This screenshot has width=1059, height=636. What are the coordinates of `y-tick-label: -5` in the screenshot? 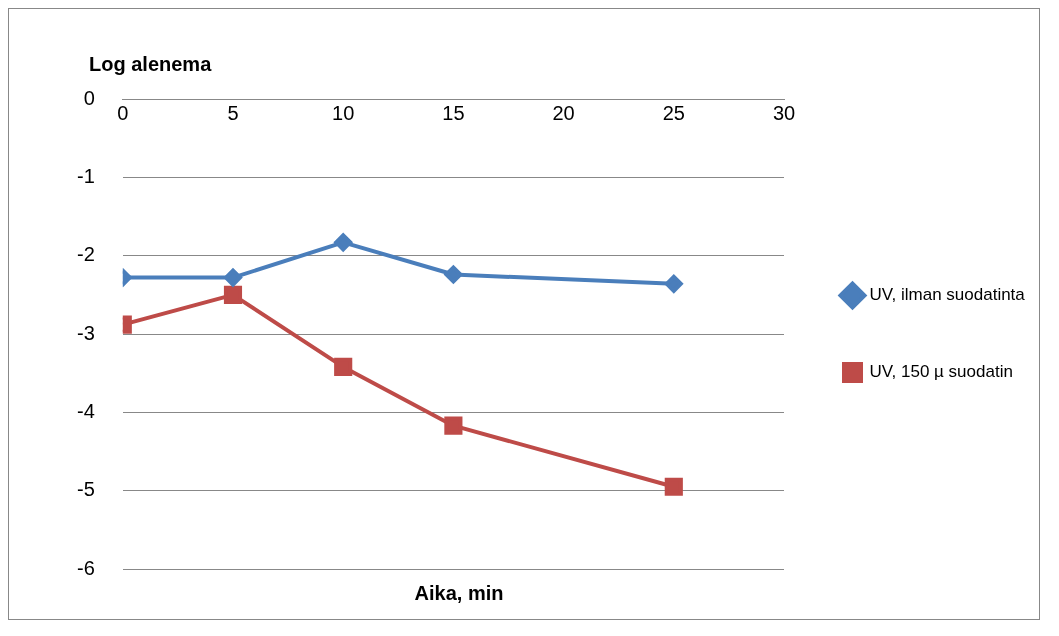 It's located at (85, 489).